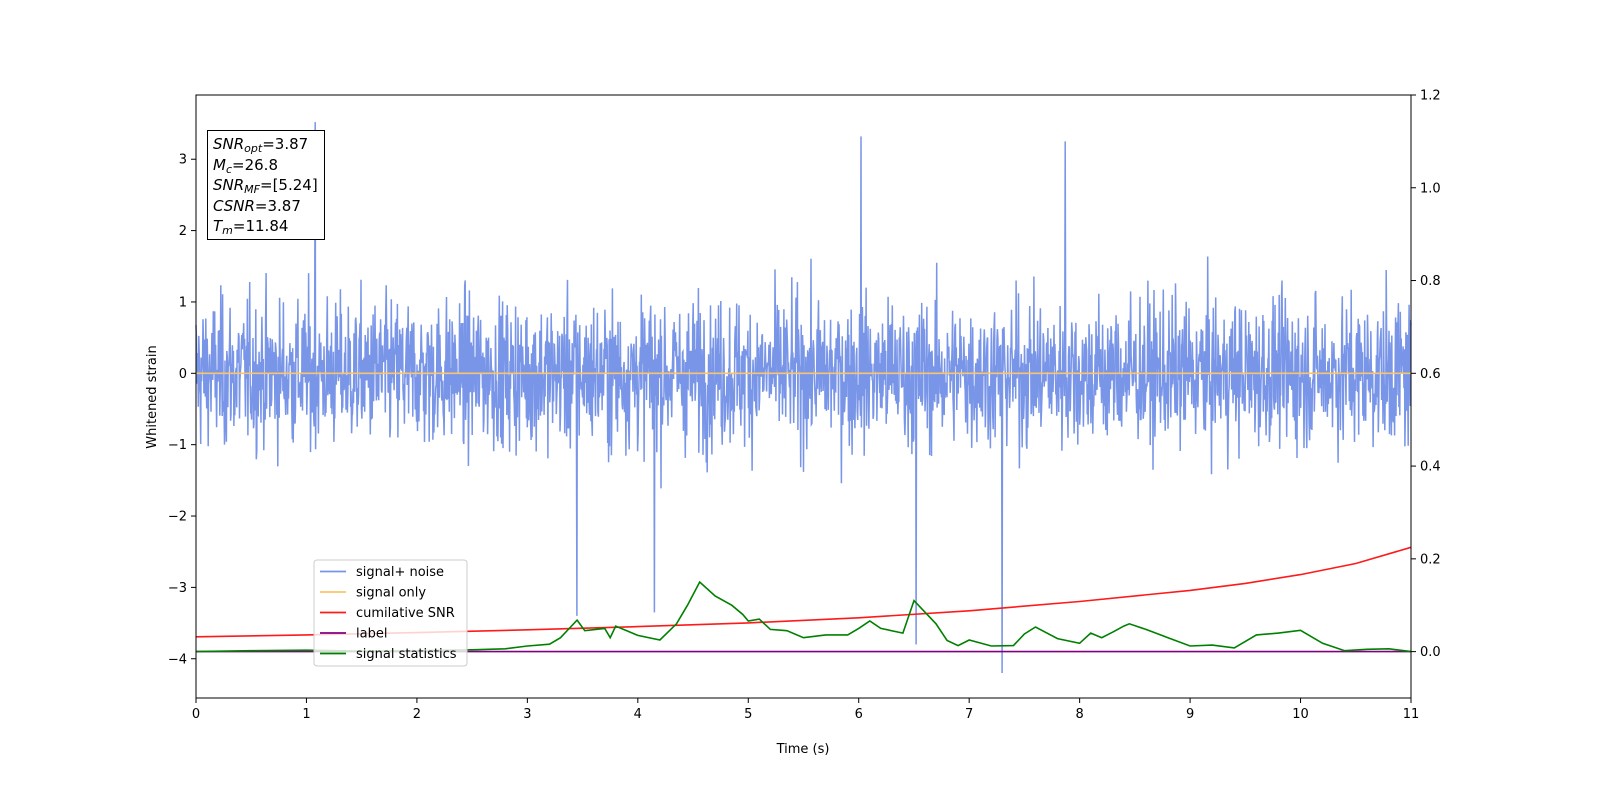  Describe the element at coordinates (177, 588) in the screenshot. I see `y-left-tick-label: −3` at that location.